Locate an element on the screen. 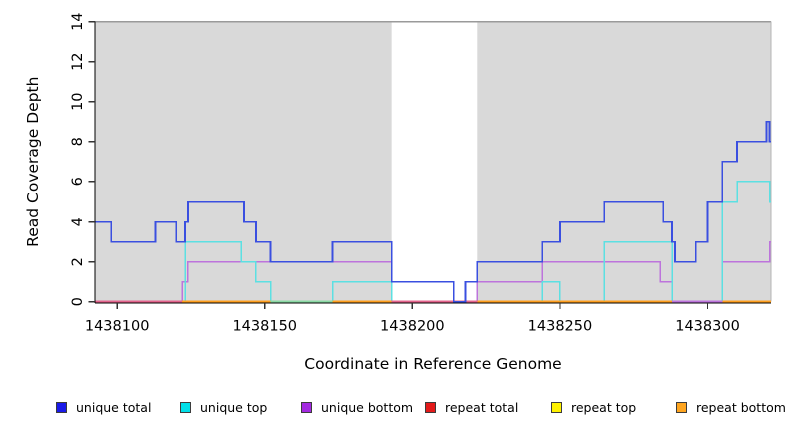 Image resolution: width=792 pixels, height=432 pixels. y-tick-label-14: 14 is located at coordinates (78, 21).